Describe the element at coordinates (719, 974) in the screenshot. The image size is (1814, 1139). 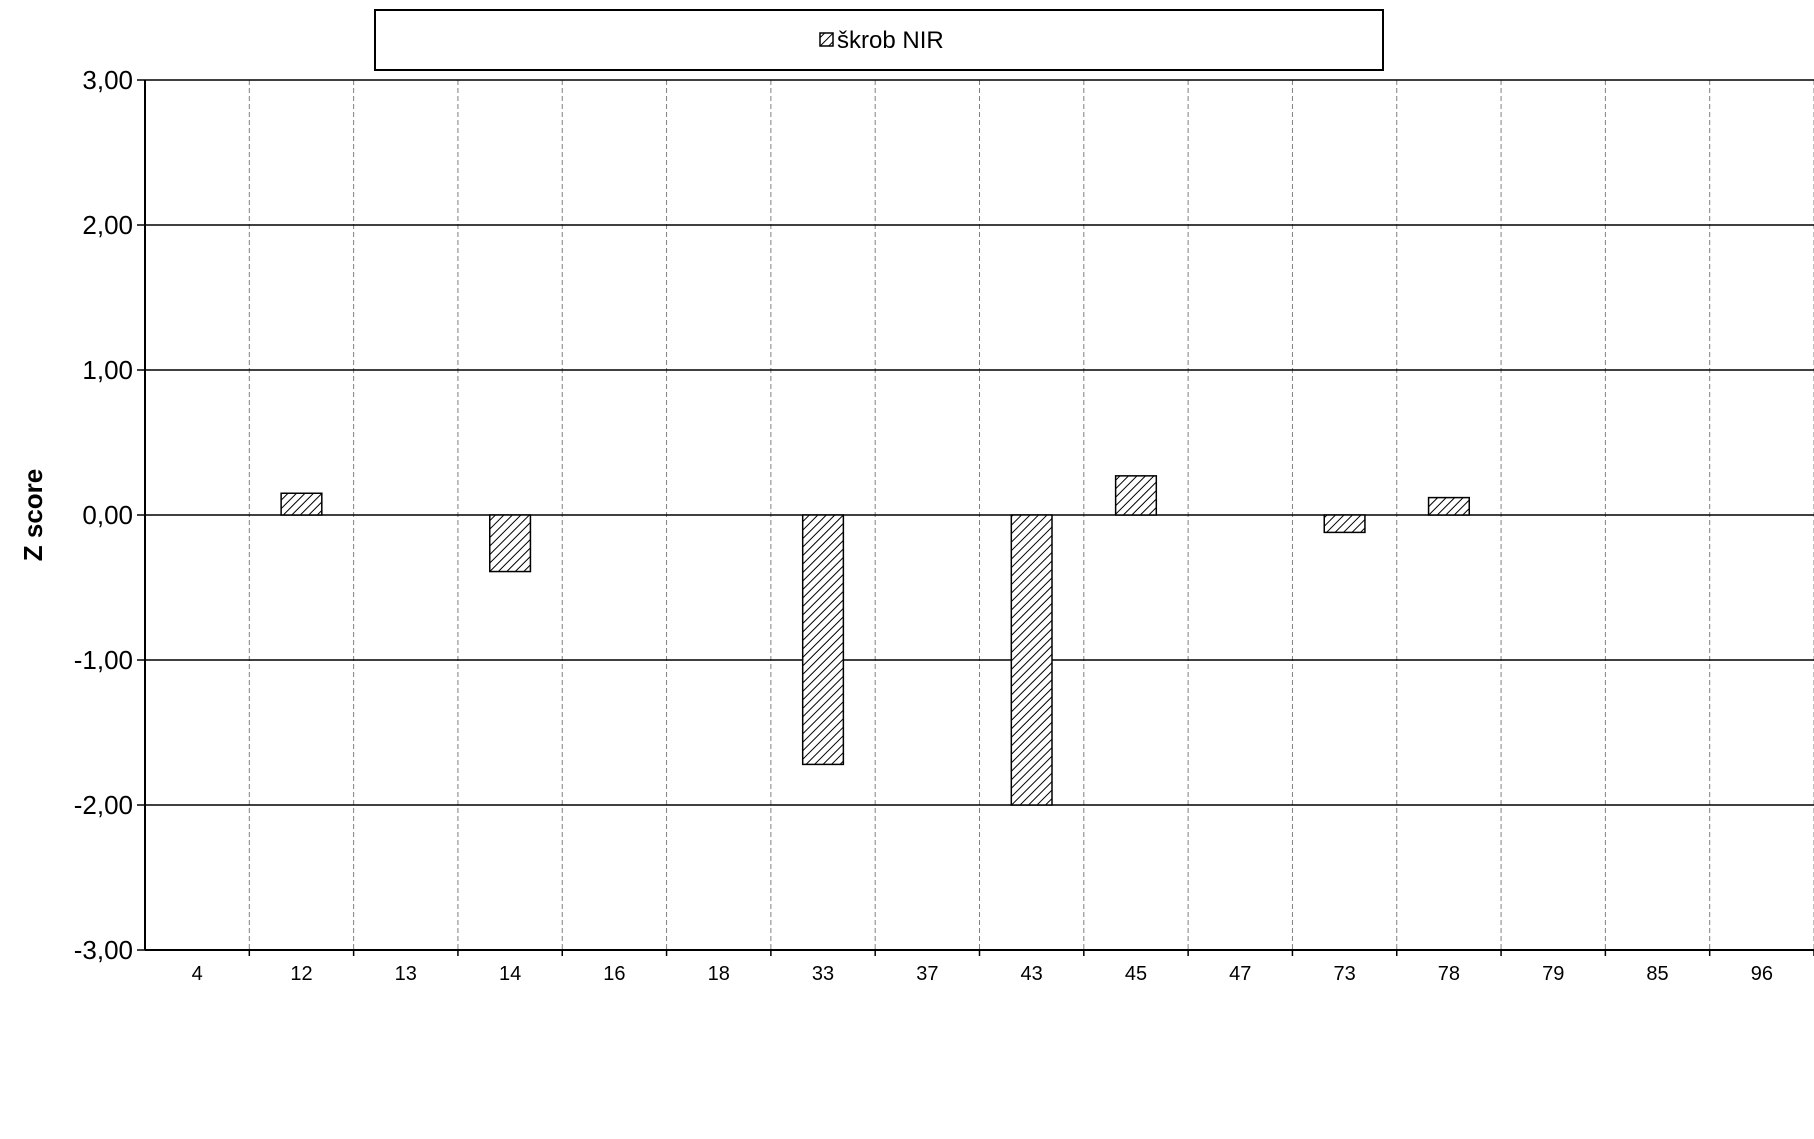
I see `x-tick-label: 18` at that location.